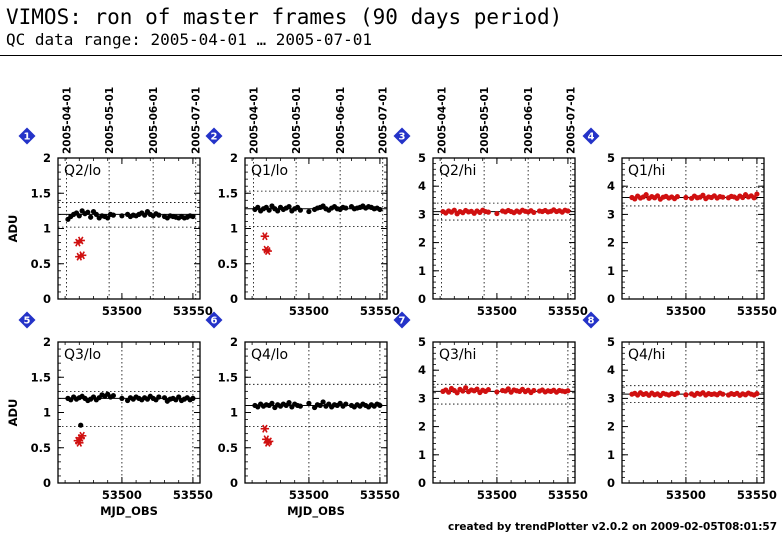 The width and height of the screenshot is (782, 542). What do you see at coordinates (109, 415) in the screenshot?
I see `chart-panel-5: 5 0 0.5 1 1.5 2 53500 53550 Q3/lo ADU MJD_OBS` at bounding box center [109, 415].